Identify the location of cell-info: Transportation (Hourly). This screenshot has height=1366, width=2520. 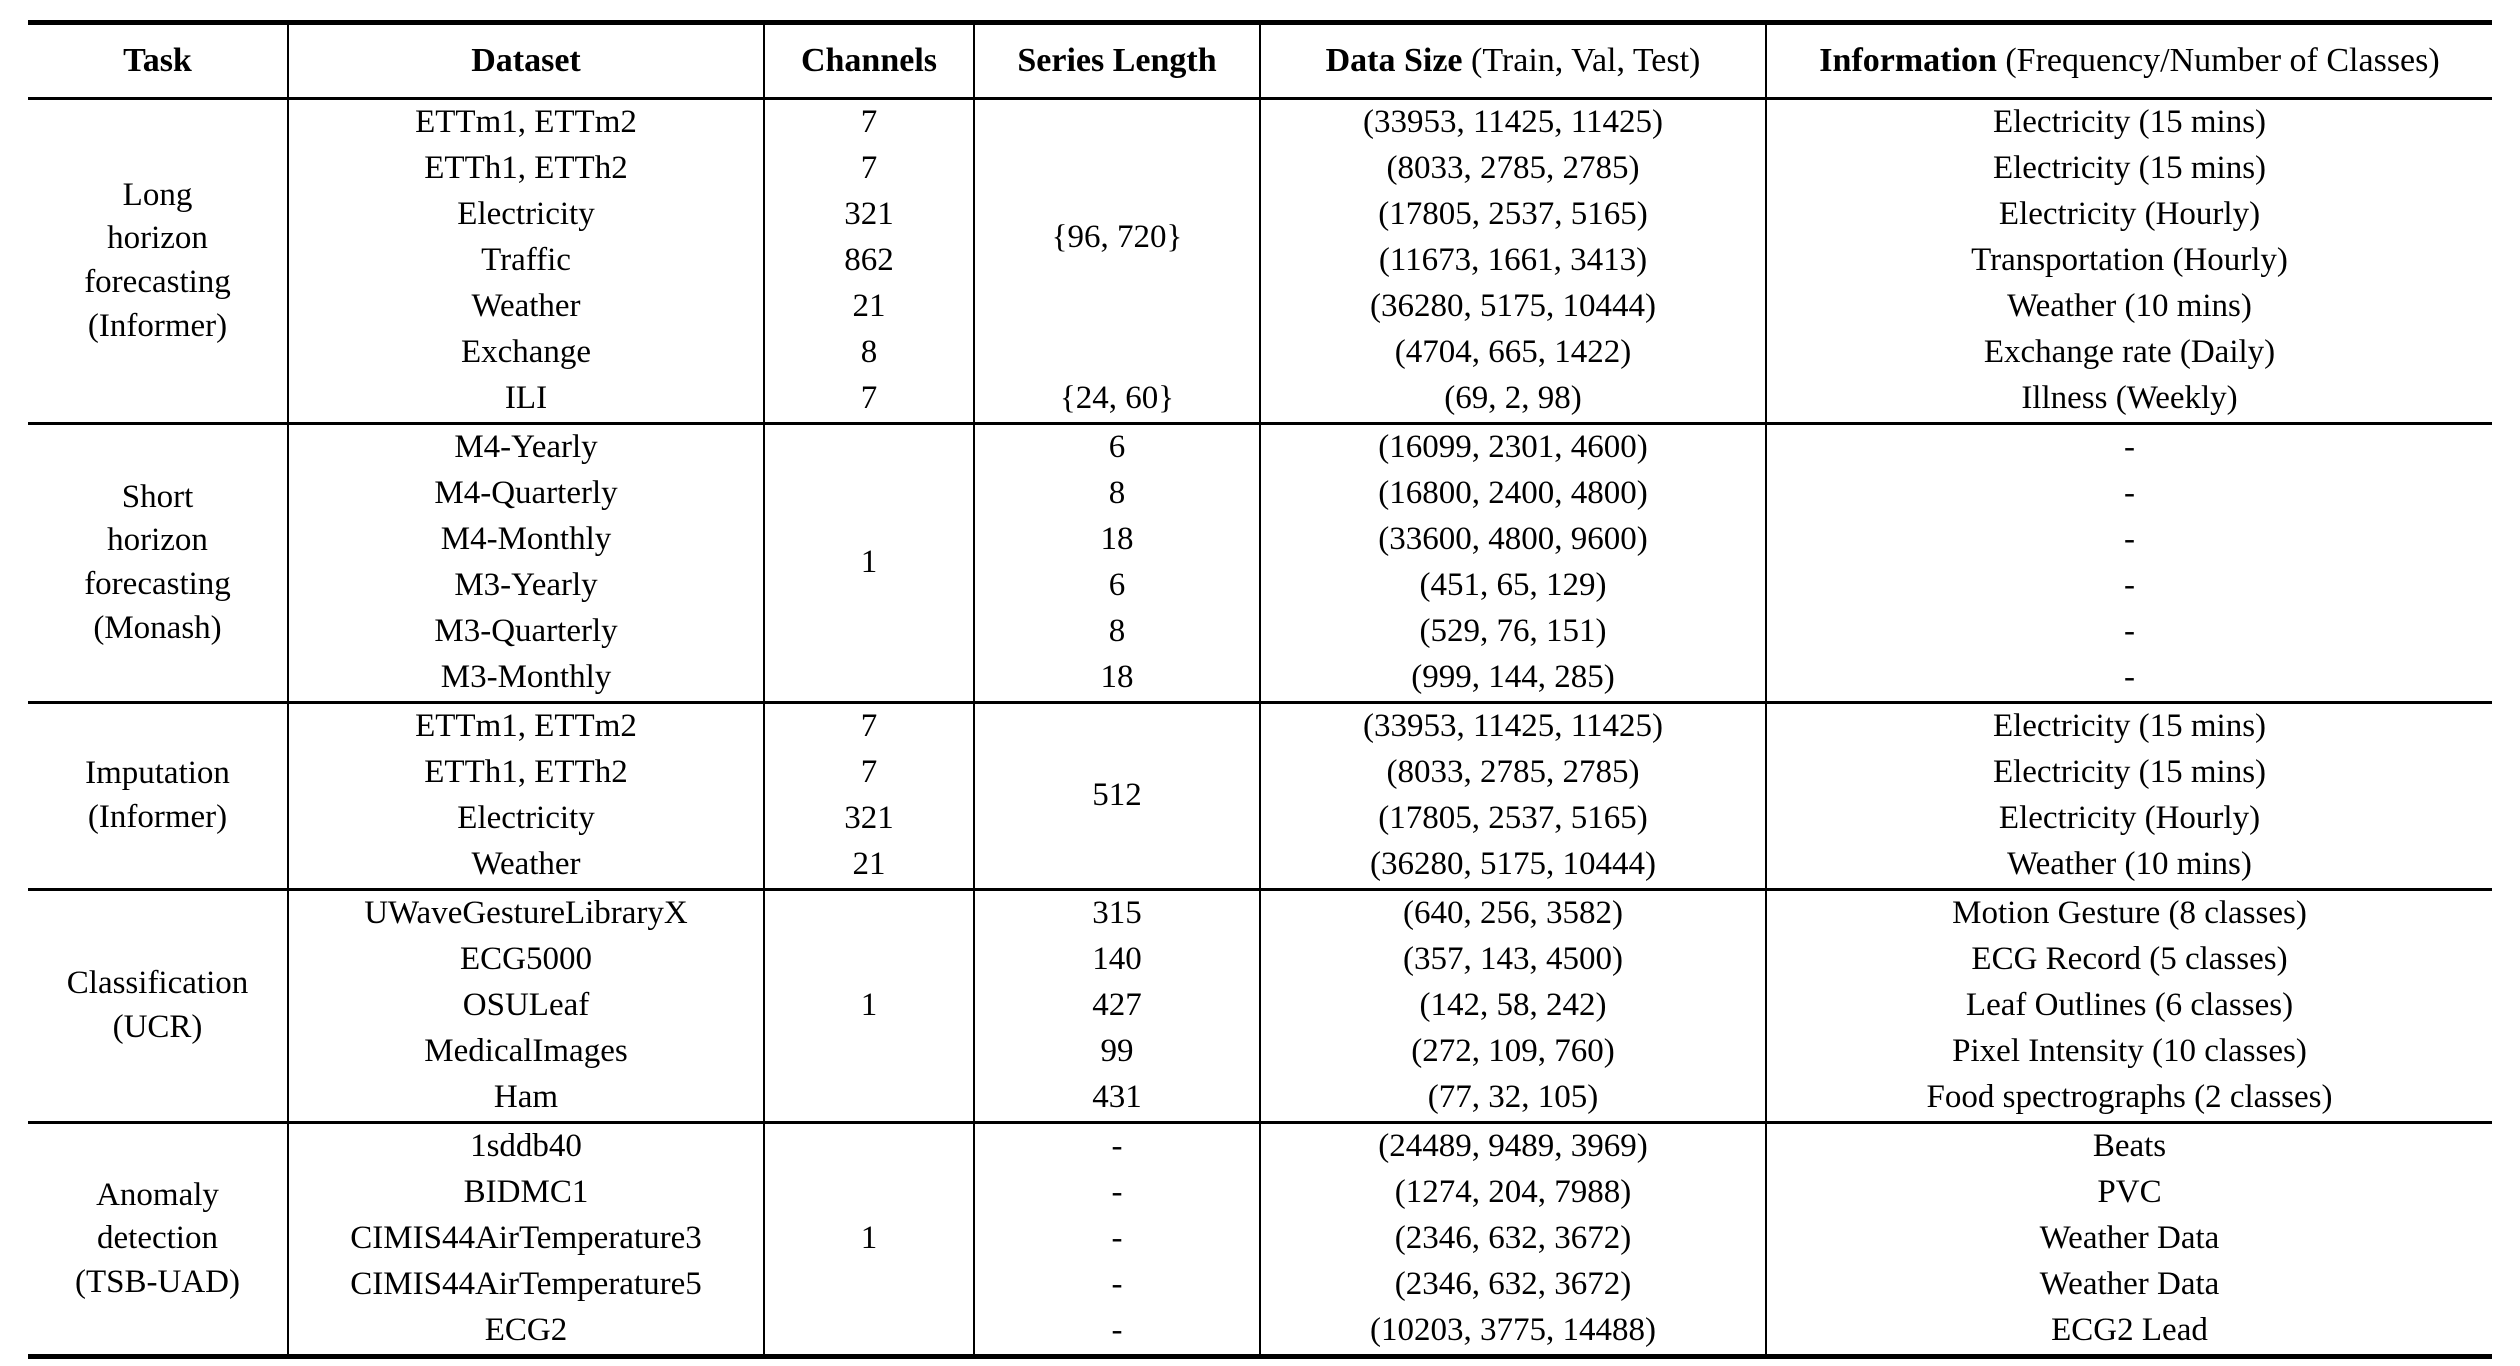
(2128, 261).